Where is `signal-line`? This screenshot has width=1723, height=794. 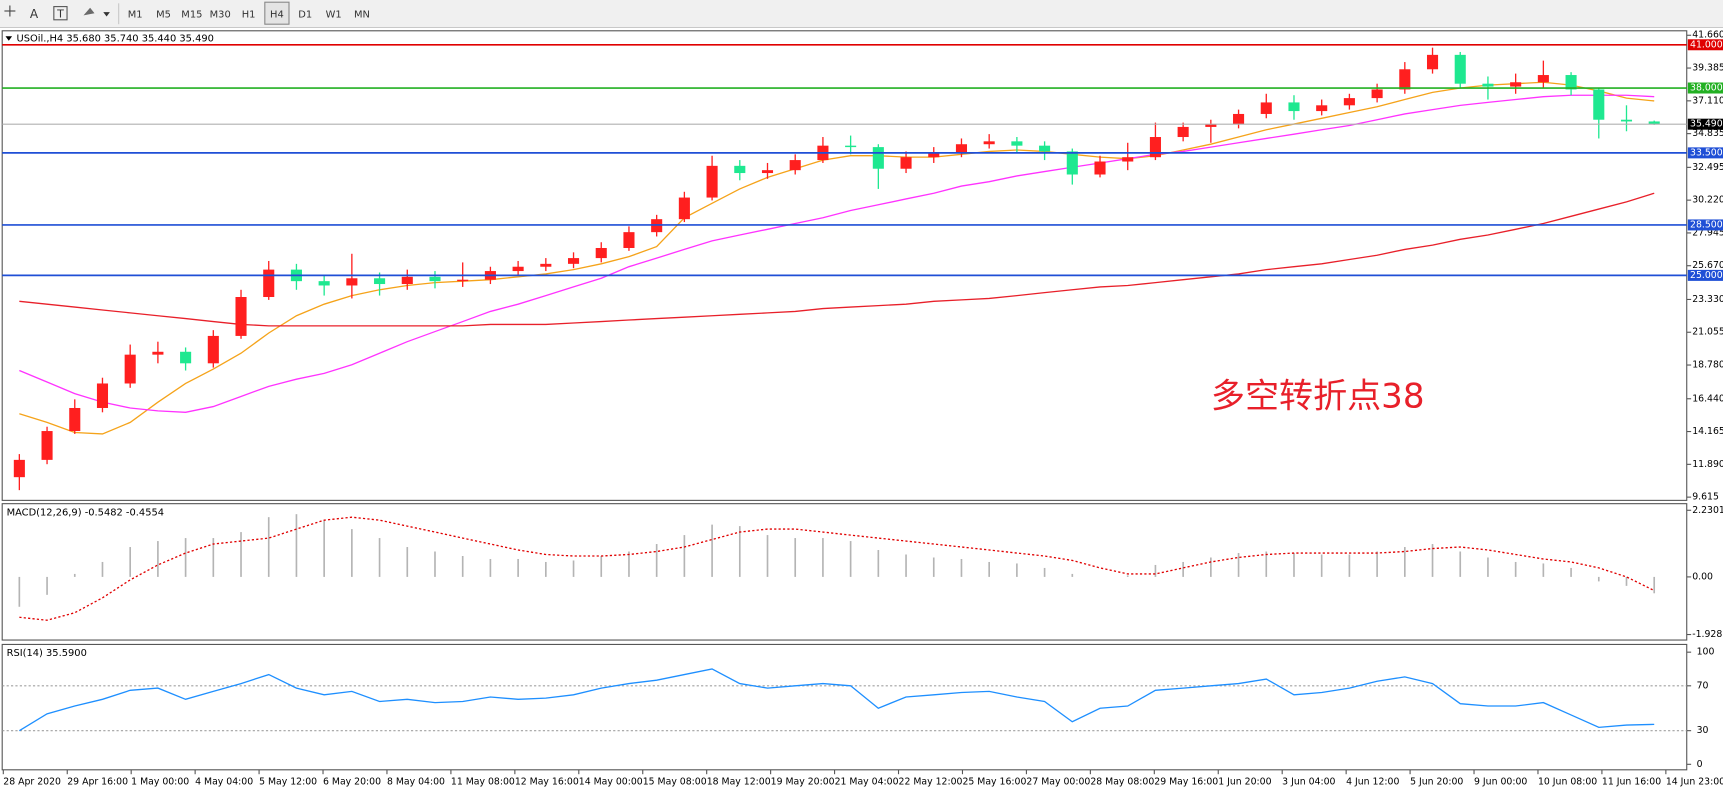
signal-line is located at coordinates (837, 568).